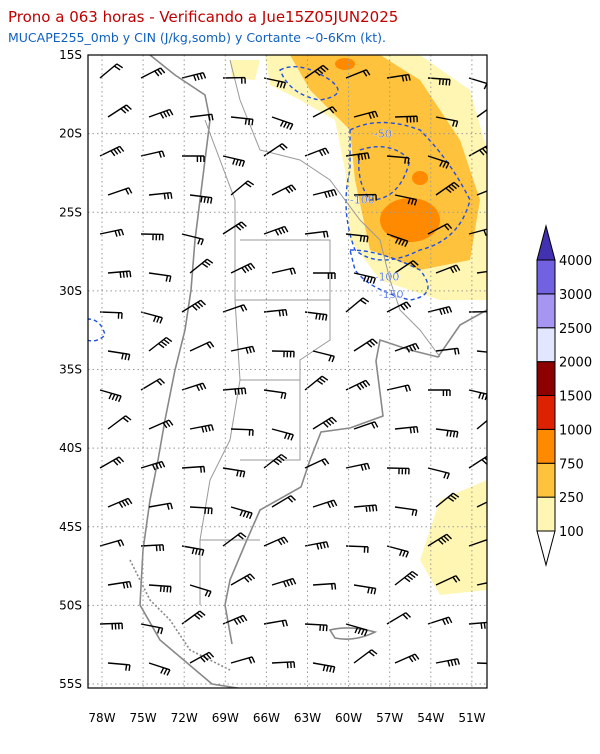  What do you see at coordinates (571, 464) in the screenshot?
I see `colorbar-label: 750` at bounding box center [571, 464].